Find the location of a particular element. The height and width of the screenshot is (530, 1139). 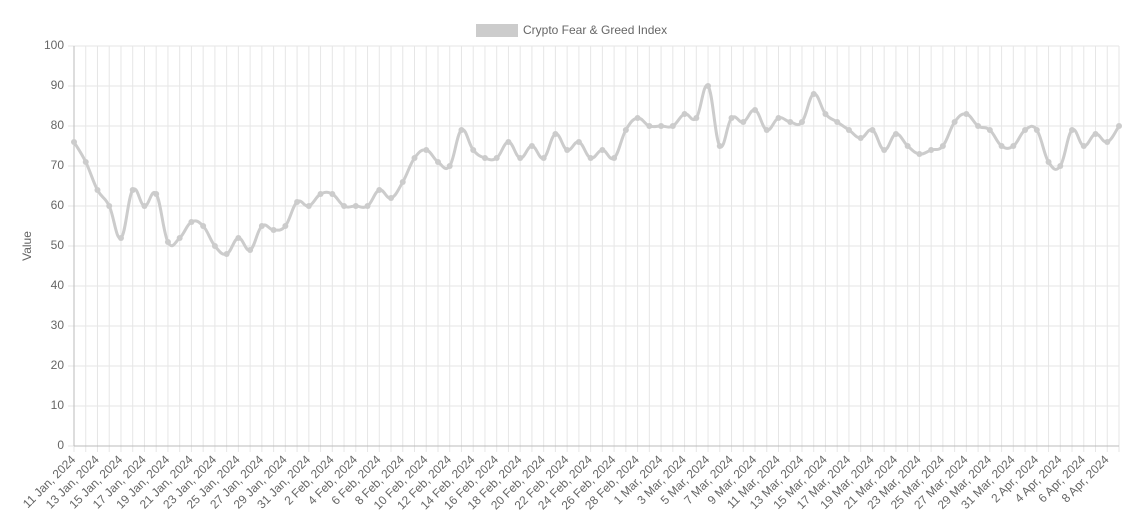

y-tick-label: 100 is located at coordinates (54, 45).